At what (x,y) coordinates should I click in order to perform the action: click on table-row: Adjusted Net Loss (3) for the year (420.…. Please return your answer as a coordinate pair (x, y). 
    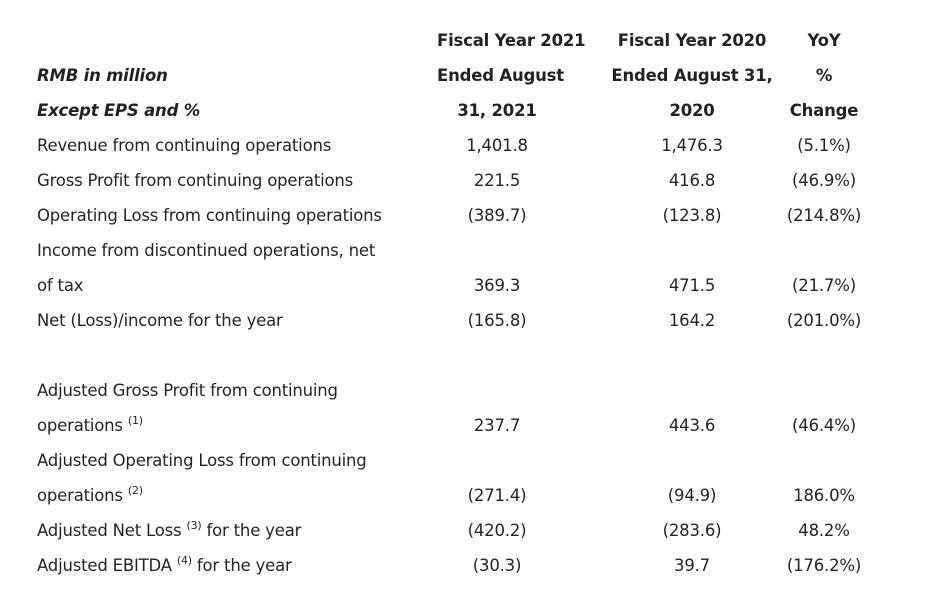
    Looking at the image, I should click on (466, 530).